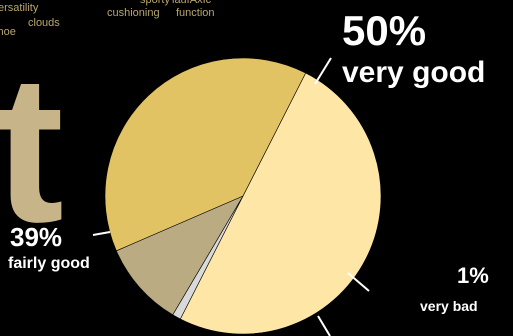 Image resolution: width=513 pixels, height=336 pixels. What do you see at coordinates (473, 275) in the screenshot?
I see `pct-label-very-bad: 1%` at bounding box center [473, 275].